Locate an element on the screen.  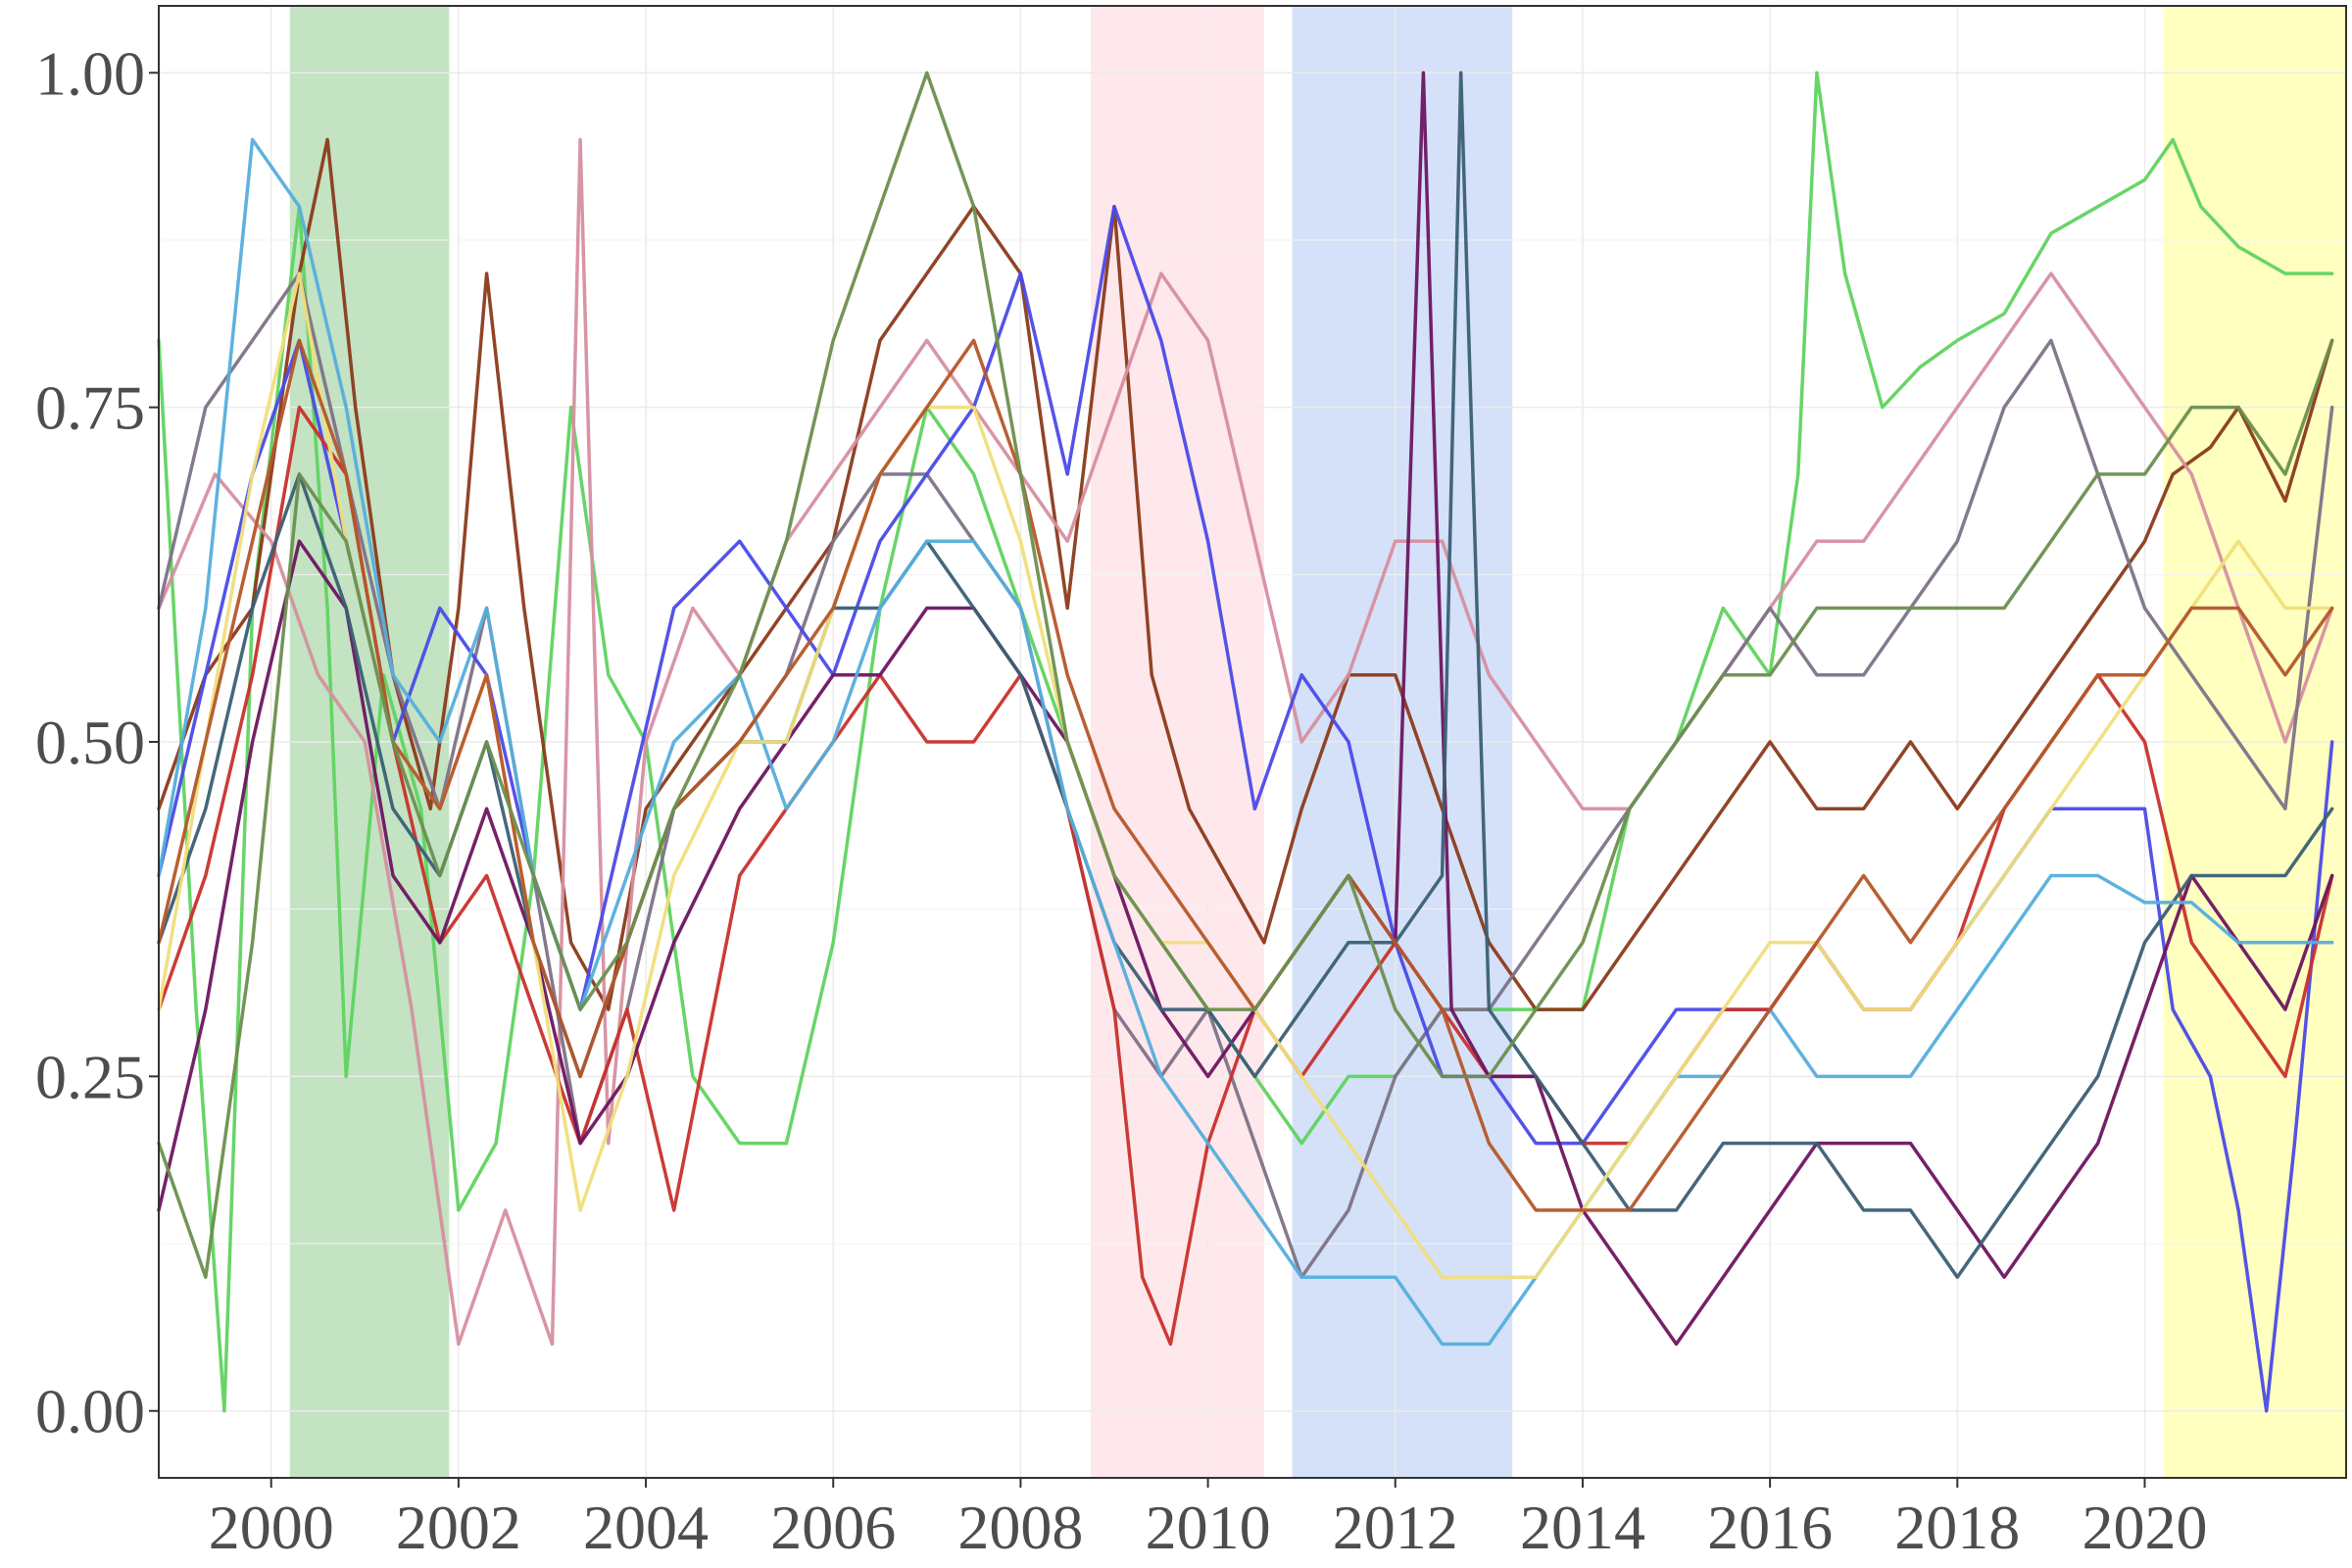
x-tick-label: 2012 is located at coordinates (1395, 1527).